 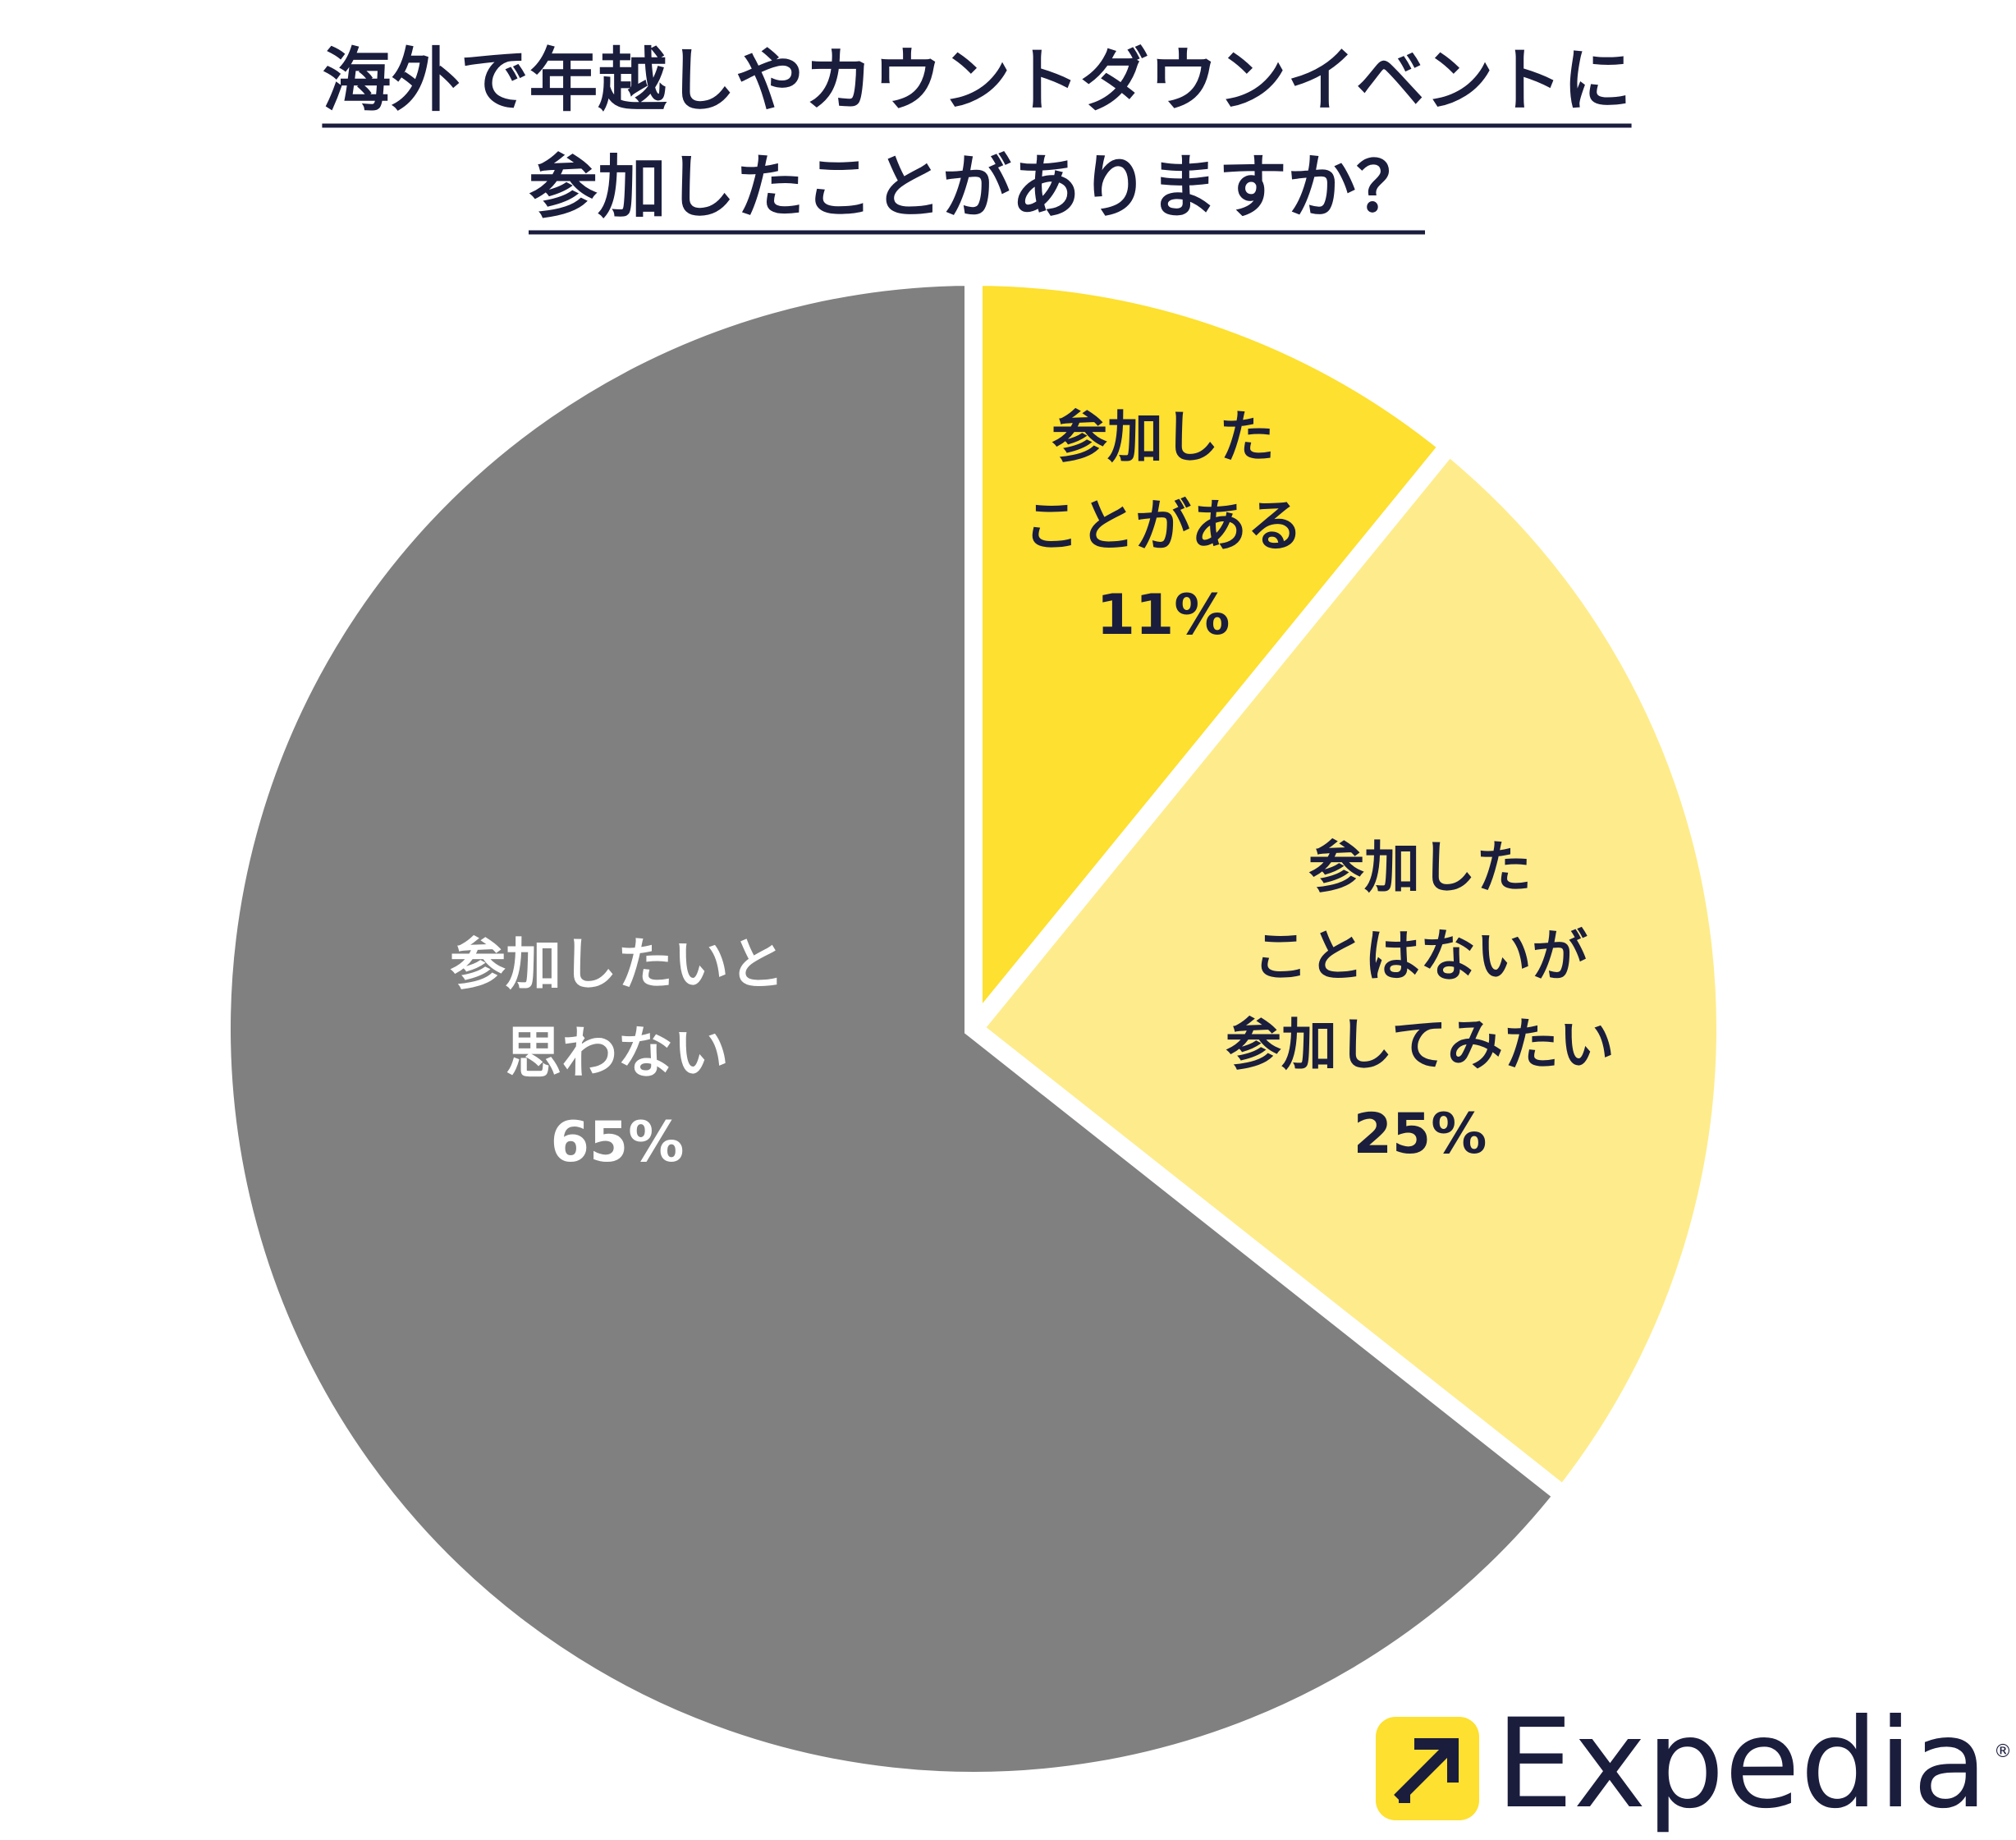 What do you see at coordinates (1163, 482) in the screenshot?
I see `slice-label: 参加したことがある` at bounding box center [1163, 482].